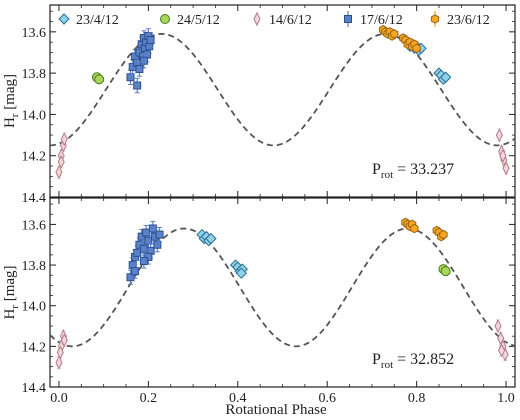 The width and height of the screenshot is (520, 420). I want to click on period-annotation: Prot = 32.852, so click(413, 361).